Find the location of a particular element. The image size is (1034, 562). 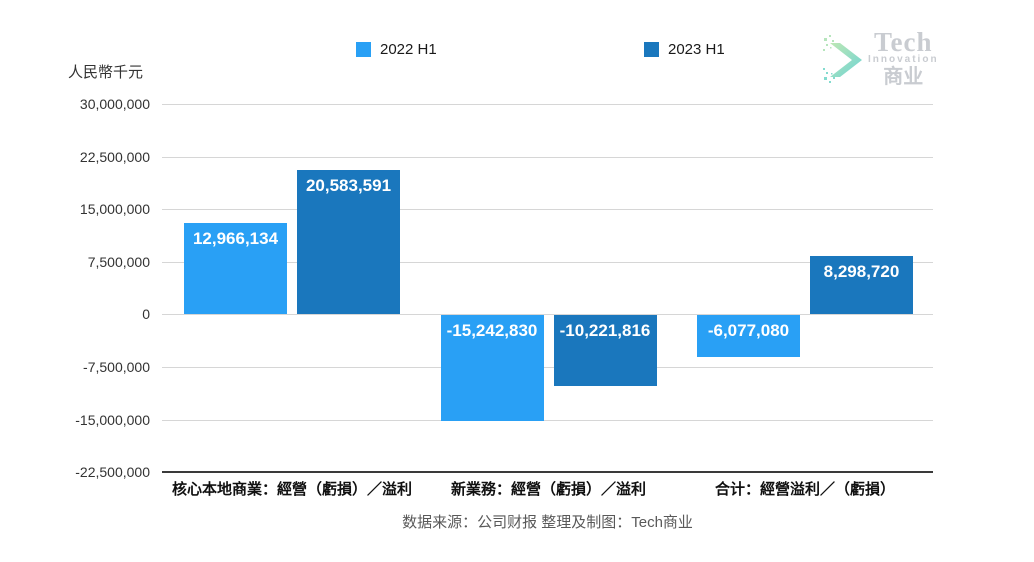

legend-label-2023h1: 2023 H1 is located at coordinates (696, 49).